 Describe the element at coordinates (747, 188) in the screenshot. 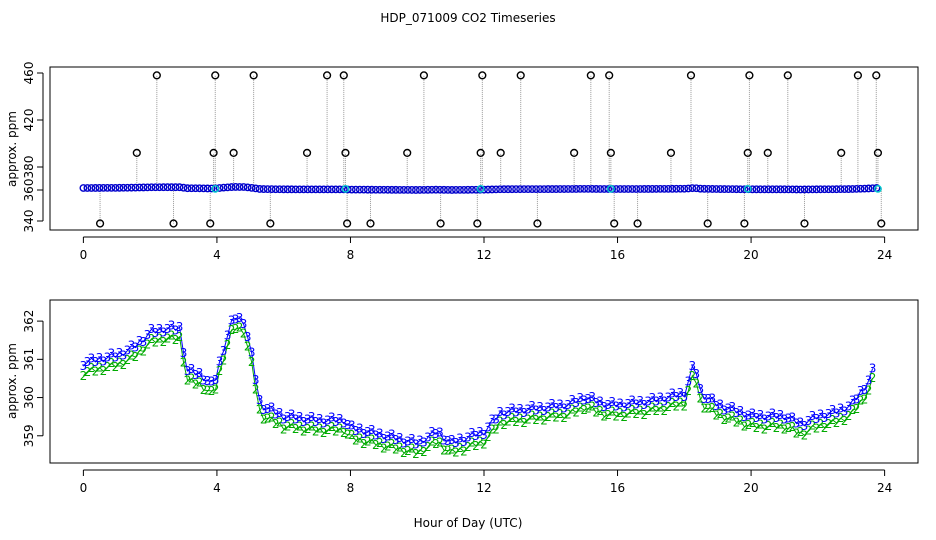

I see `top-highlight-point` at that location.